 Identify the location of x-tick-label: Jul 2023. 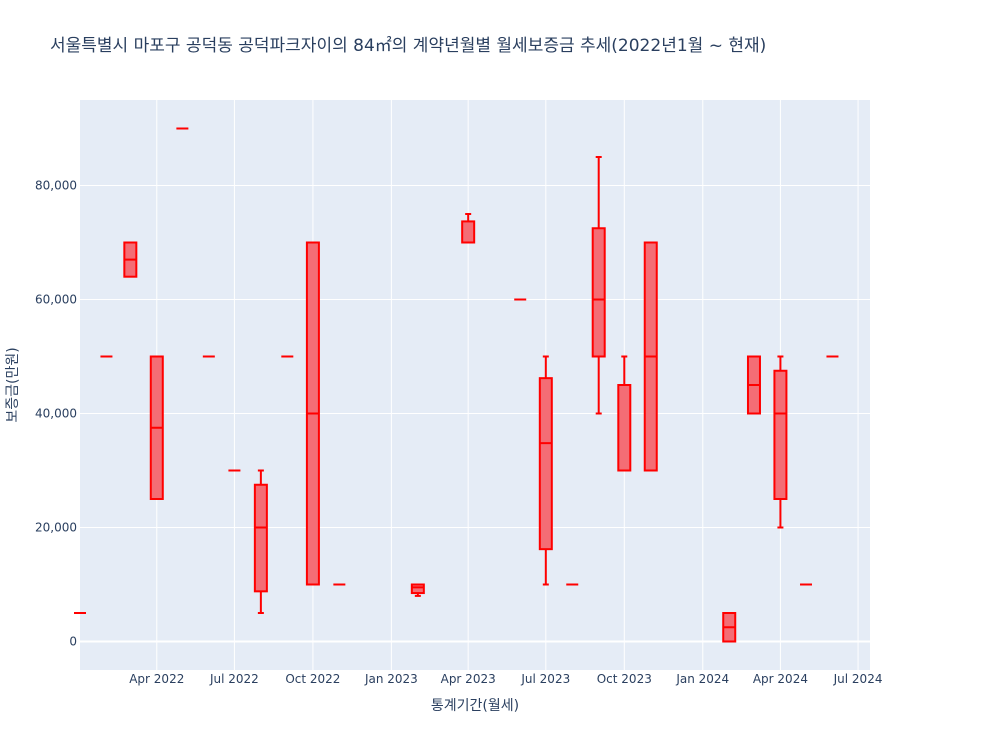
(545, 679).